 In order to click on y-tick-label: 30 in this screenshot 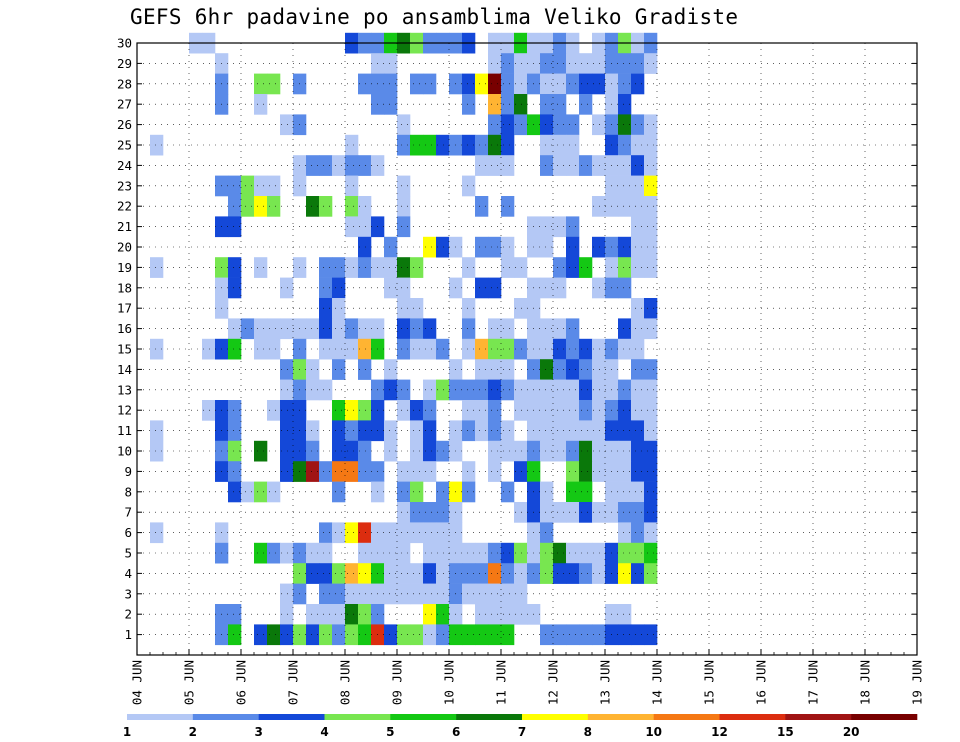, I will do `click(124, 43)`.